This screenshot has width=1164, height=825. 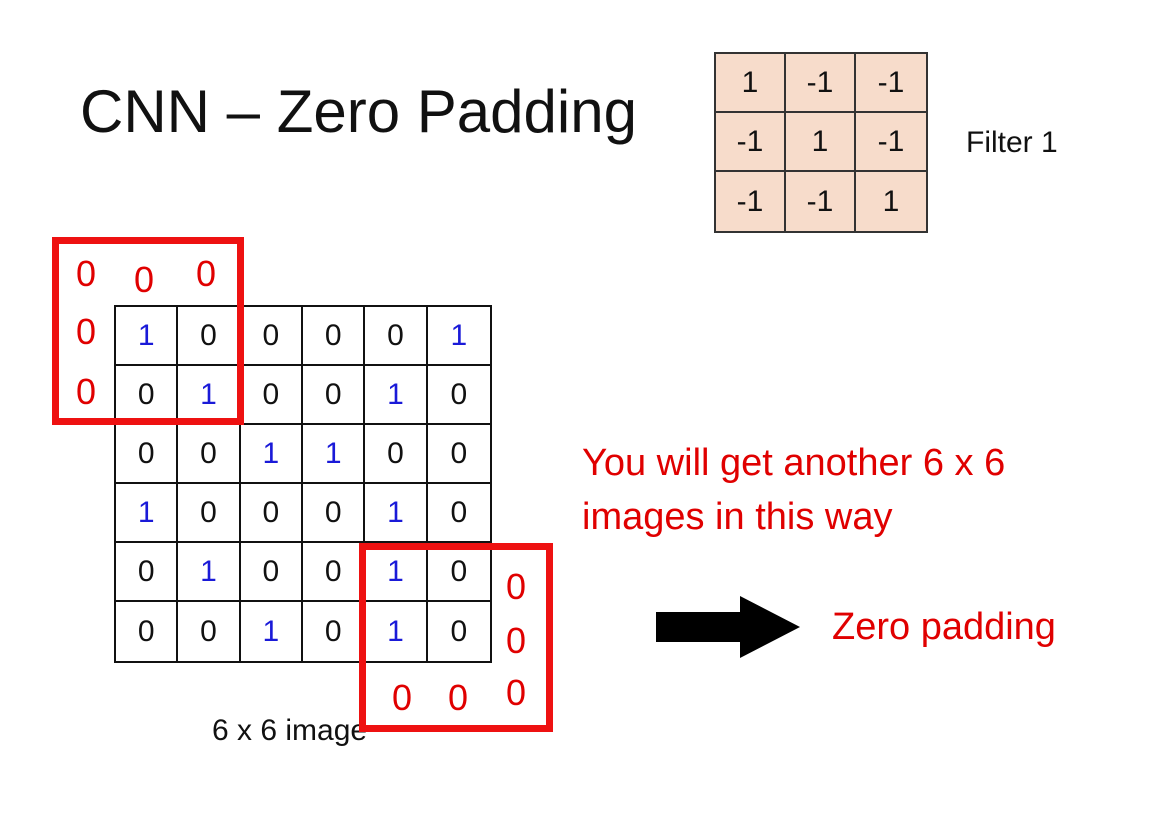 I want to click on image-caption: 6 x 6 image, so click(x=290, y=730).